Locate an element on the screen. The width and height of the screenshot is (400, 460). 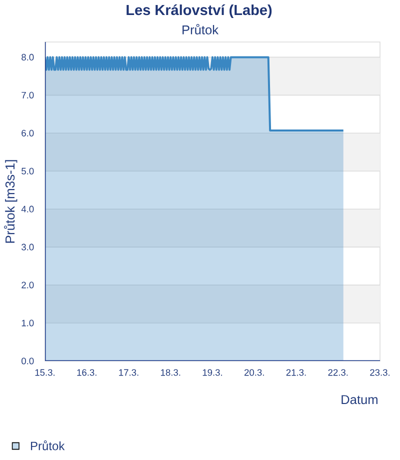
y-axis-title: Průtok [m3s-1] is located at coordinates (11, 201).